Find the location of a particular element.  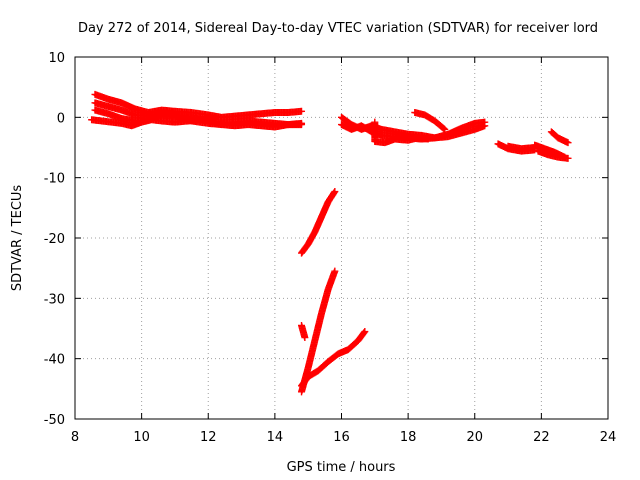

x-tick-label: 14 is located at coordinates (275, 437).